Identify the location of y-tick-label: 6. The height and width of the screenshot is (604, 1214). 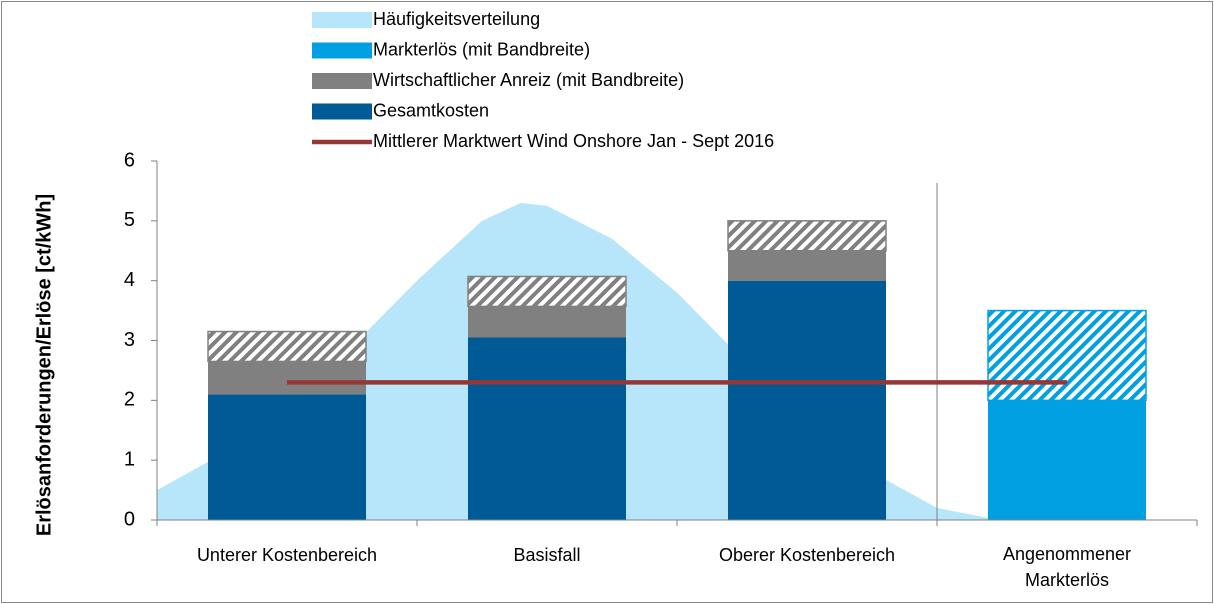
(129, 160).